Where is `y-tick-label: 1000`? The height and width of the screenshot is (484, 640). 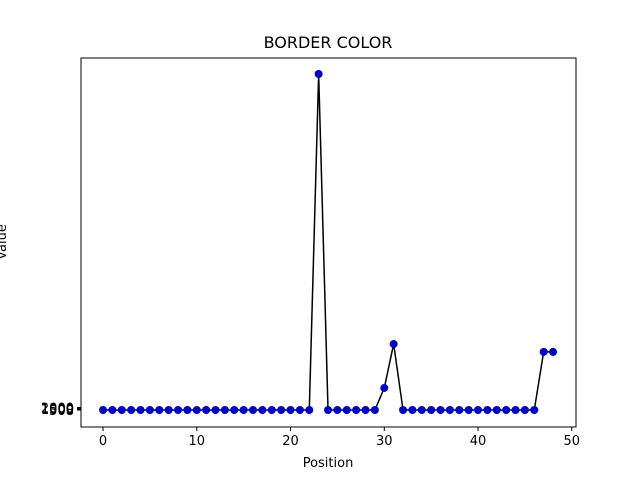
y-tick-label: 1000 is located at coordinates (57, 410).